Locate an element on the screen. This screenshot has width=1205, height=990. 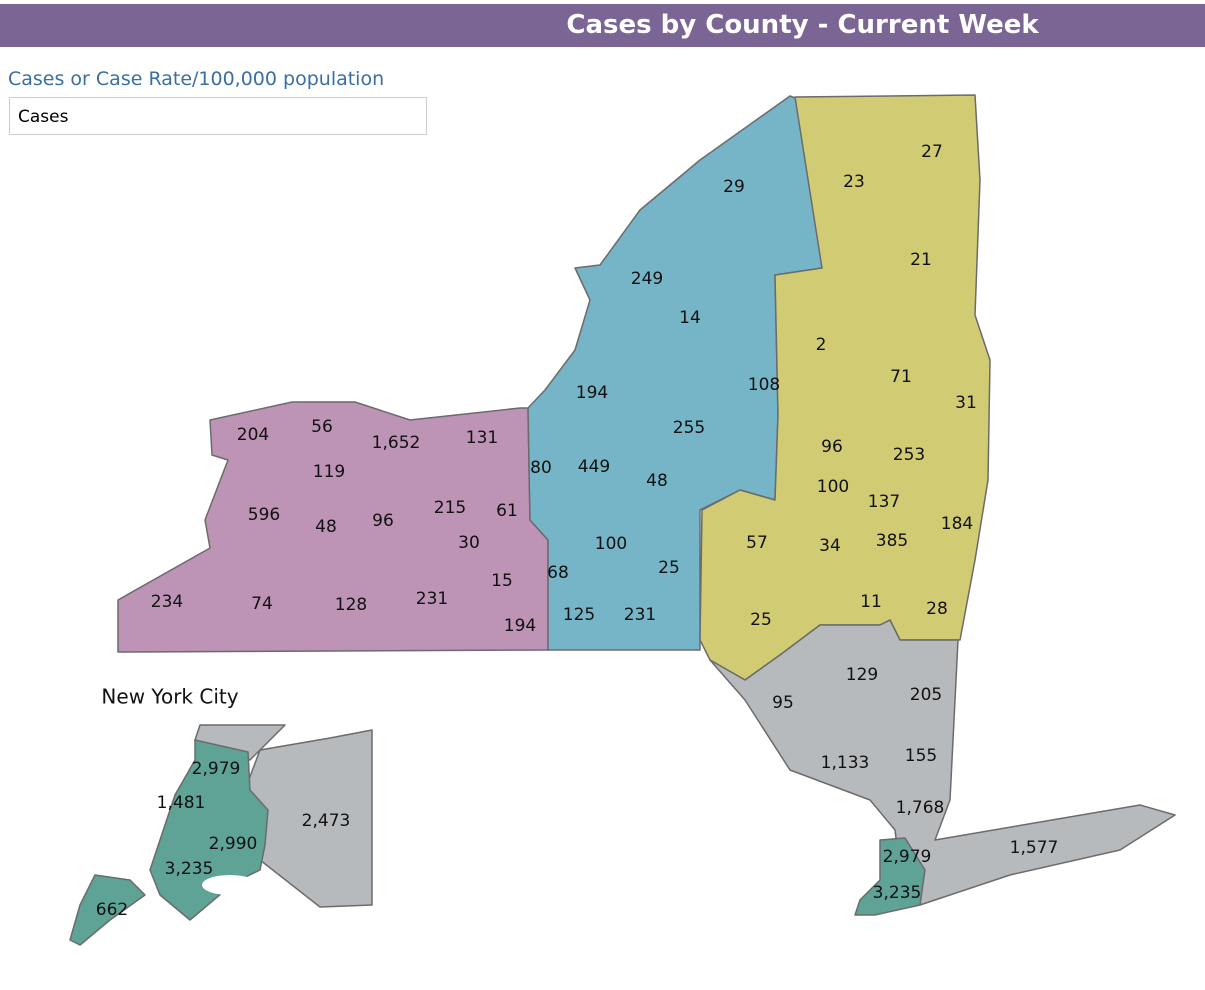
county-label: 27 is located at coordinates (932, 152).